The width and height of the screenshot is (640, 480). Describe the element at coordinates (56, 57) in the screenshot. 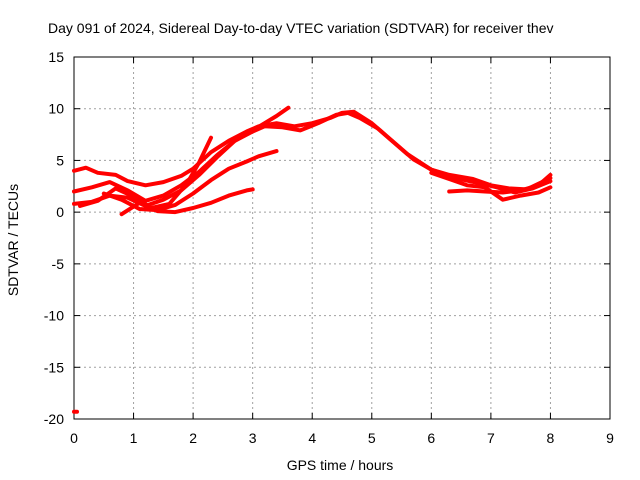

I see `y-tick-label: 15` at that location.